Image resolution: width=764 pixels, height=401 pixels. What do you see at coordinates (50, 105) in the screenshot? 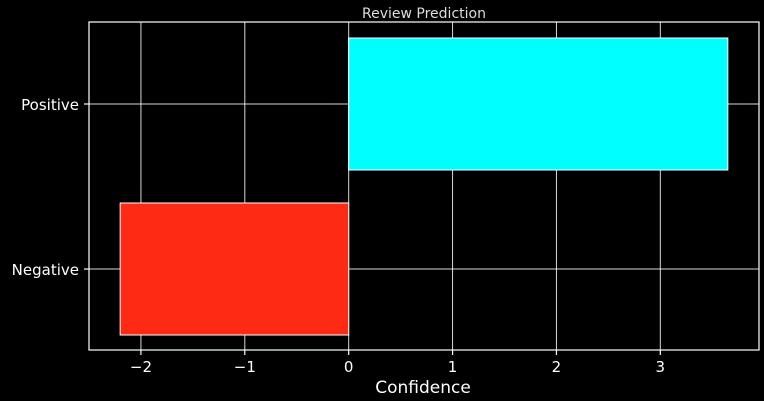
I see `y-tick-label: Positive` at bounding box center [50, 105].